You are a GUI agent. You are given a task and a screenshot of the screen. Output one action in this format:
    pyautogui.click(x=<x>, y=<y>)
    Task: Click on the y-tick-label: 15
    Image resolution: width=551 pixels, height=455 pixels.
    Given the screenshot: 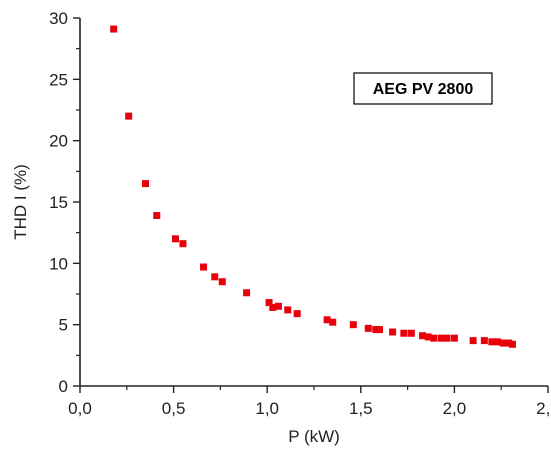 What is the action you would take?
    pyautogui.click(x=58, y=202)
    